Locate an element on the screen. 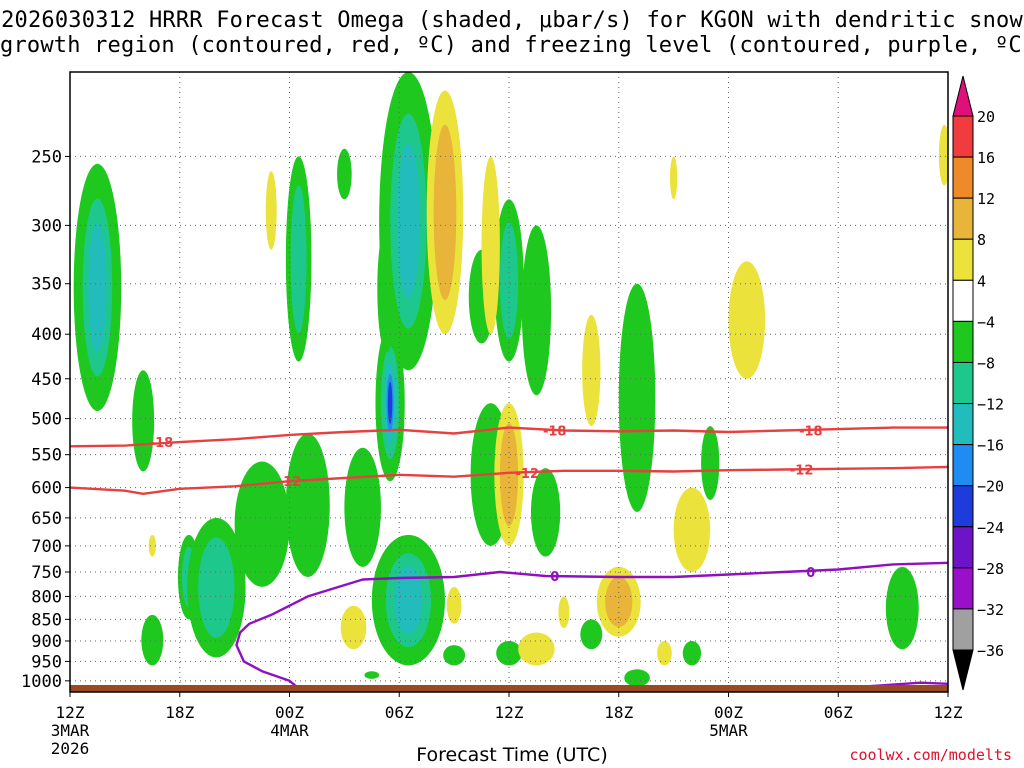 Image resolution: width=1024 pixels, height=768 pixels. x-tick-year-label: 2026 is located at coordinates (70, 748).